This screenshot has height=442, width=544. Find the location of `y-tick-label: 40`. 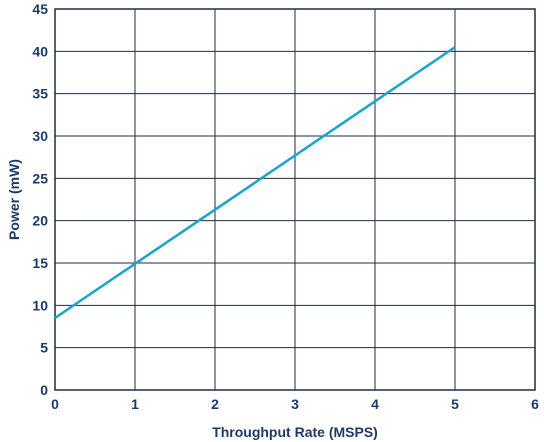

y-tick-label: 40 is located at coordinates (40, 51).